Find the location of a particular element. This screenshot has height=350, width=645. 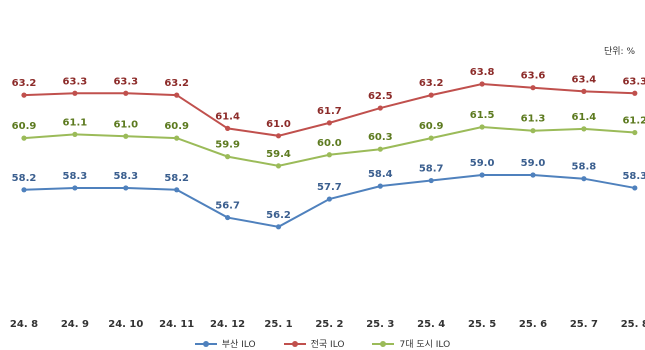

legend-item-seven-cities: 7대 도시 ILO is located at coordinates (411, 343).